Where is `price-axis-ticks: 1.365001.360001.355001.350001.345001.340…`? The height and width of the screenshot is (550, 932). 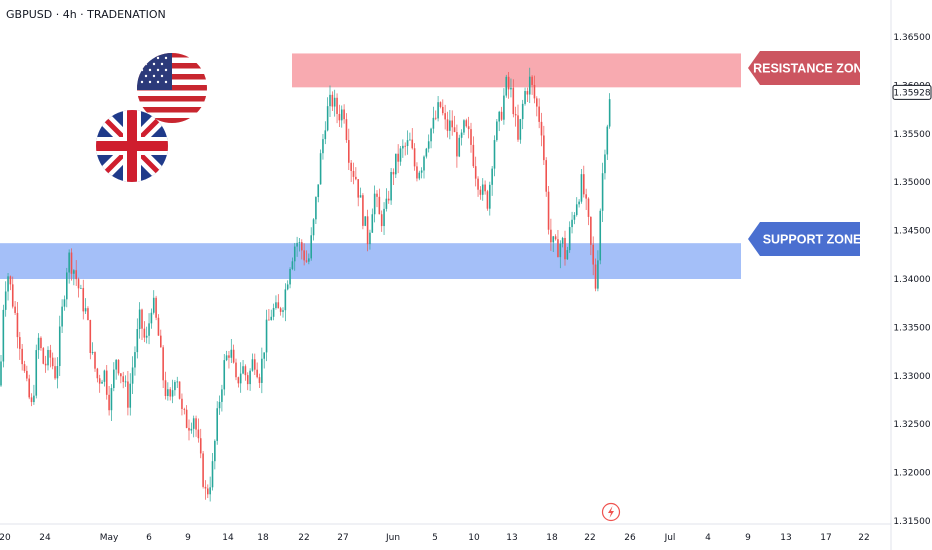
price-axis-ticks: 1.365001.360001.355001.350001.345001.340… is located at coordinates (911, 280).